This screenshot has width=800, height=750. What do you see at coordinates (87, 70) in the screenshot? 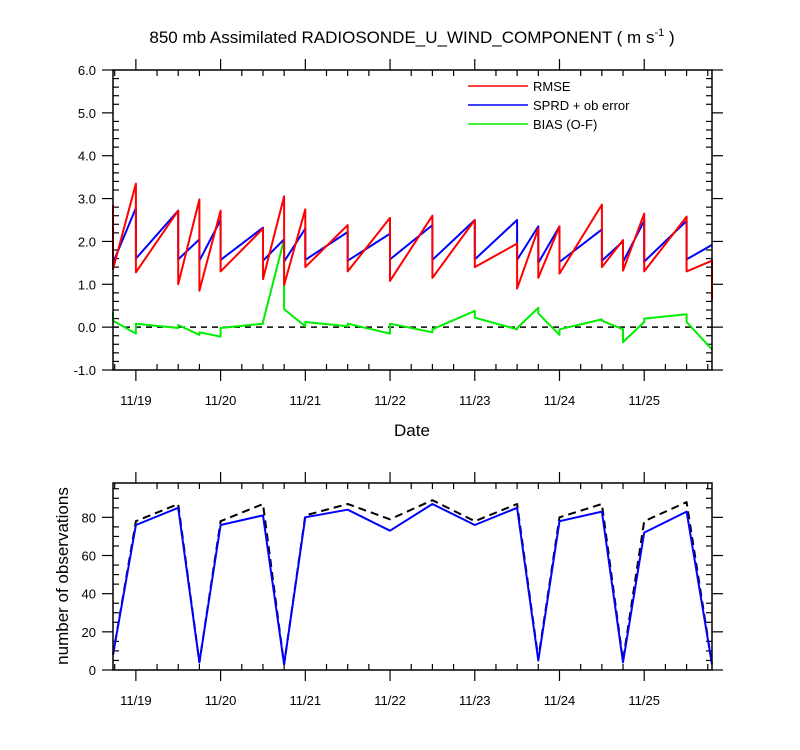
I see `top-y-tick-label: 6.0` at bounding box center [87, 70].